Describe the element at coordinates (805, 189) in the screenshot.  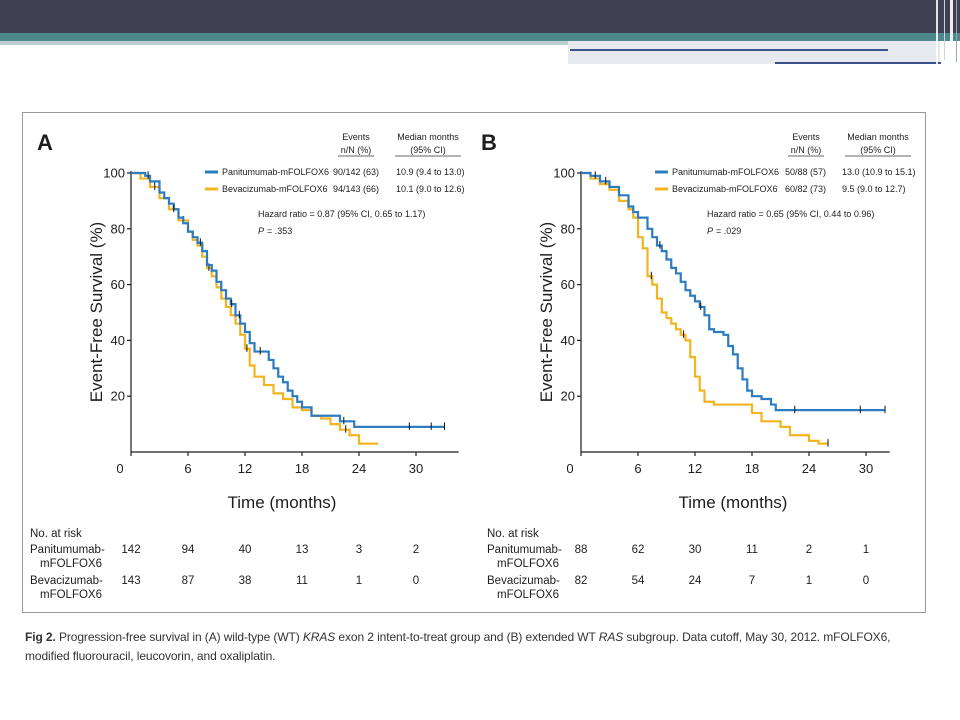
I see `legend-events-bevacizumab: 60/82 (73)` at that location.